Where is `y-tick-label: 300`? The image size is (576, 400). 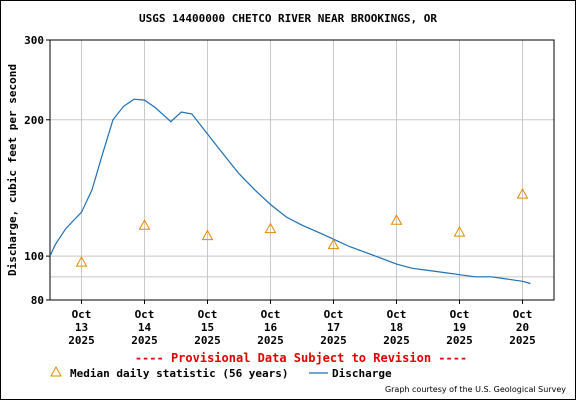
y-tick-label: 300 is located at coordinates (34, 40).